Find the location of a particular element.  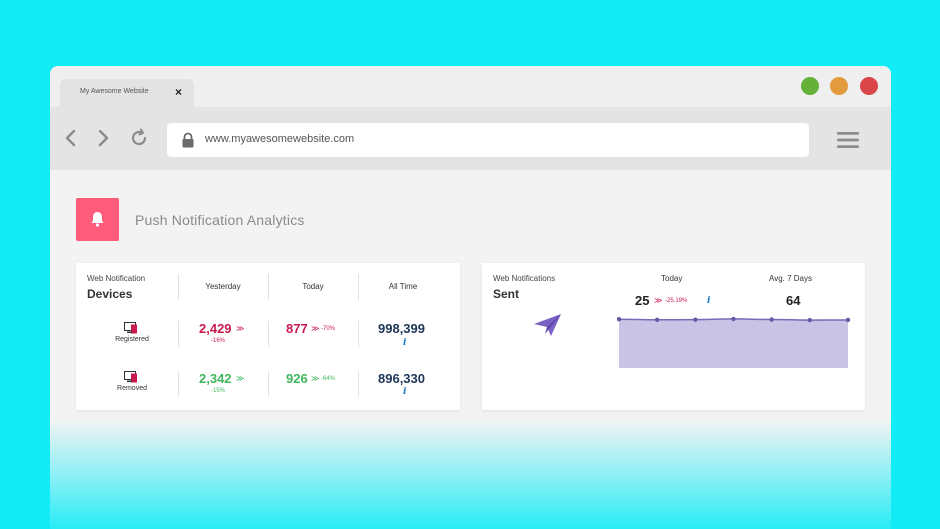

window-close-dot is located at coordinates (869, 86).